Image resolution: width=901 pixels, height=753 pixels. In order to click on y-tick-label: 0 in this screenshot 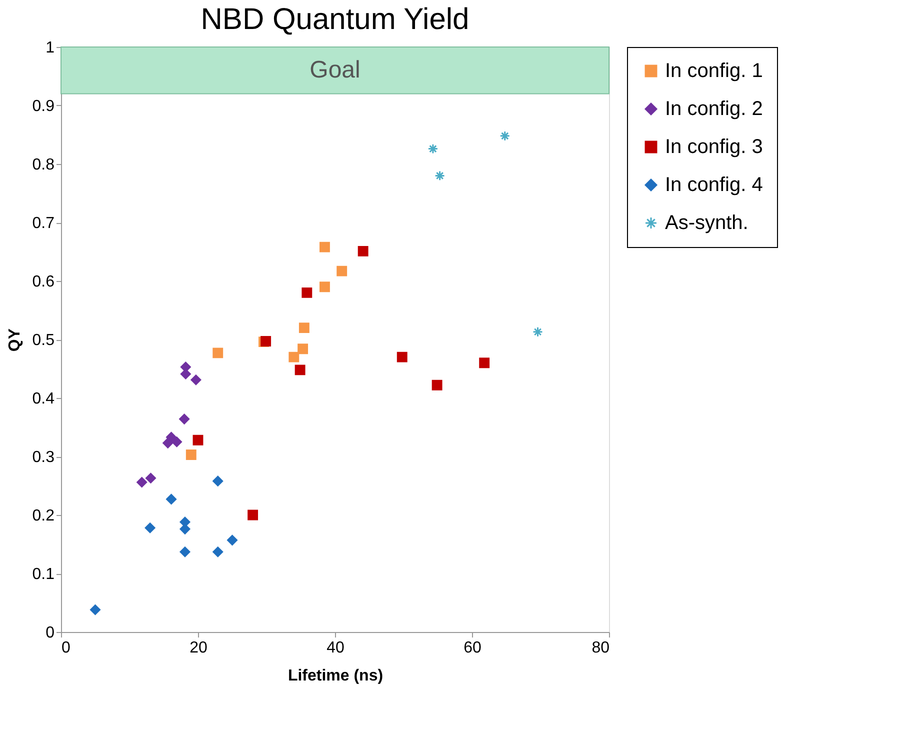, I will do `click(50, 633)`.